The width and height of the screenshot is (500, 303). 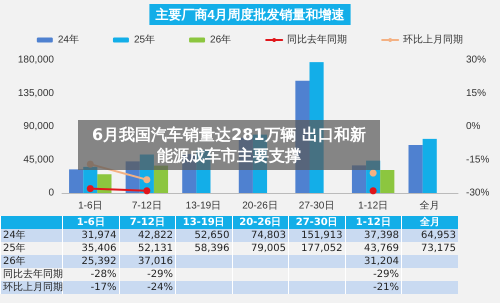 What do you see at coordinates (36, 60) in the screenshot?
I see `y-tick-label: 180,000` at bounding box center [36, 60].